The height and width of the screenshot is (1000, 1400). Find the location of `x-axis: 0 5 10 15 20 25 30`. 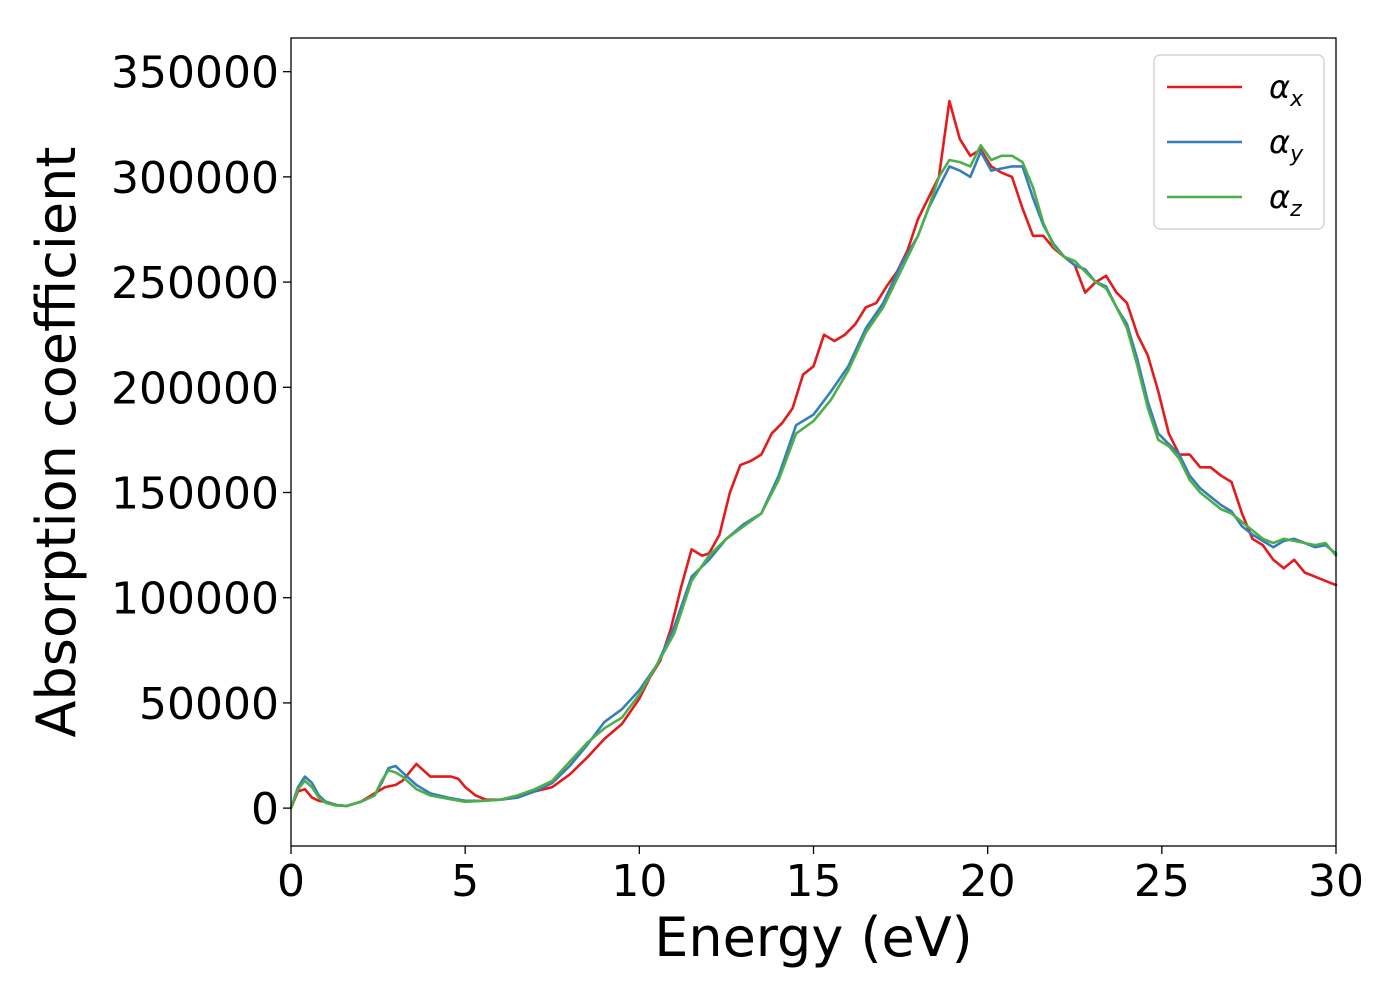

x-axis: 0 5 10 15 20 25 30 is located at coordinates (820, 876).